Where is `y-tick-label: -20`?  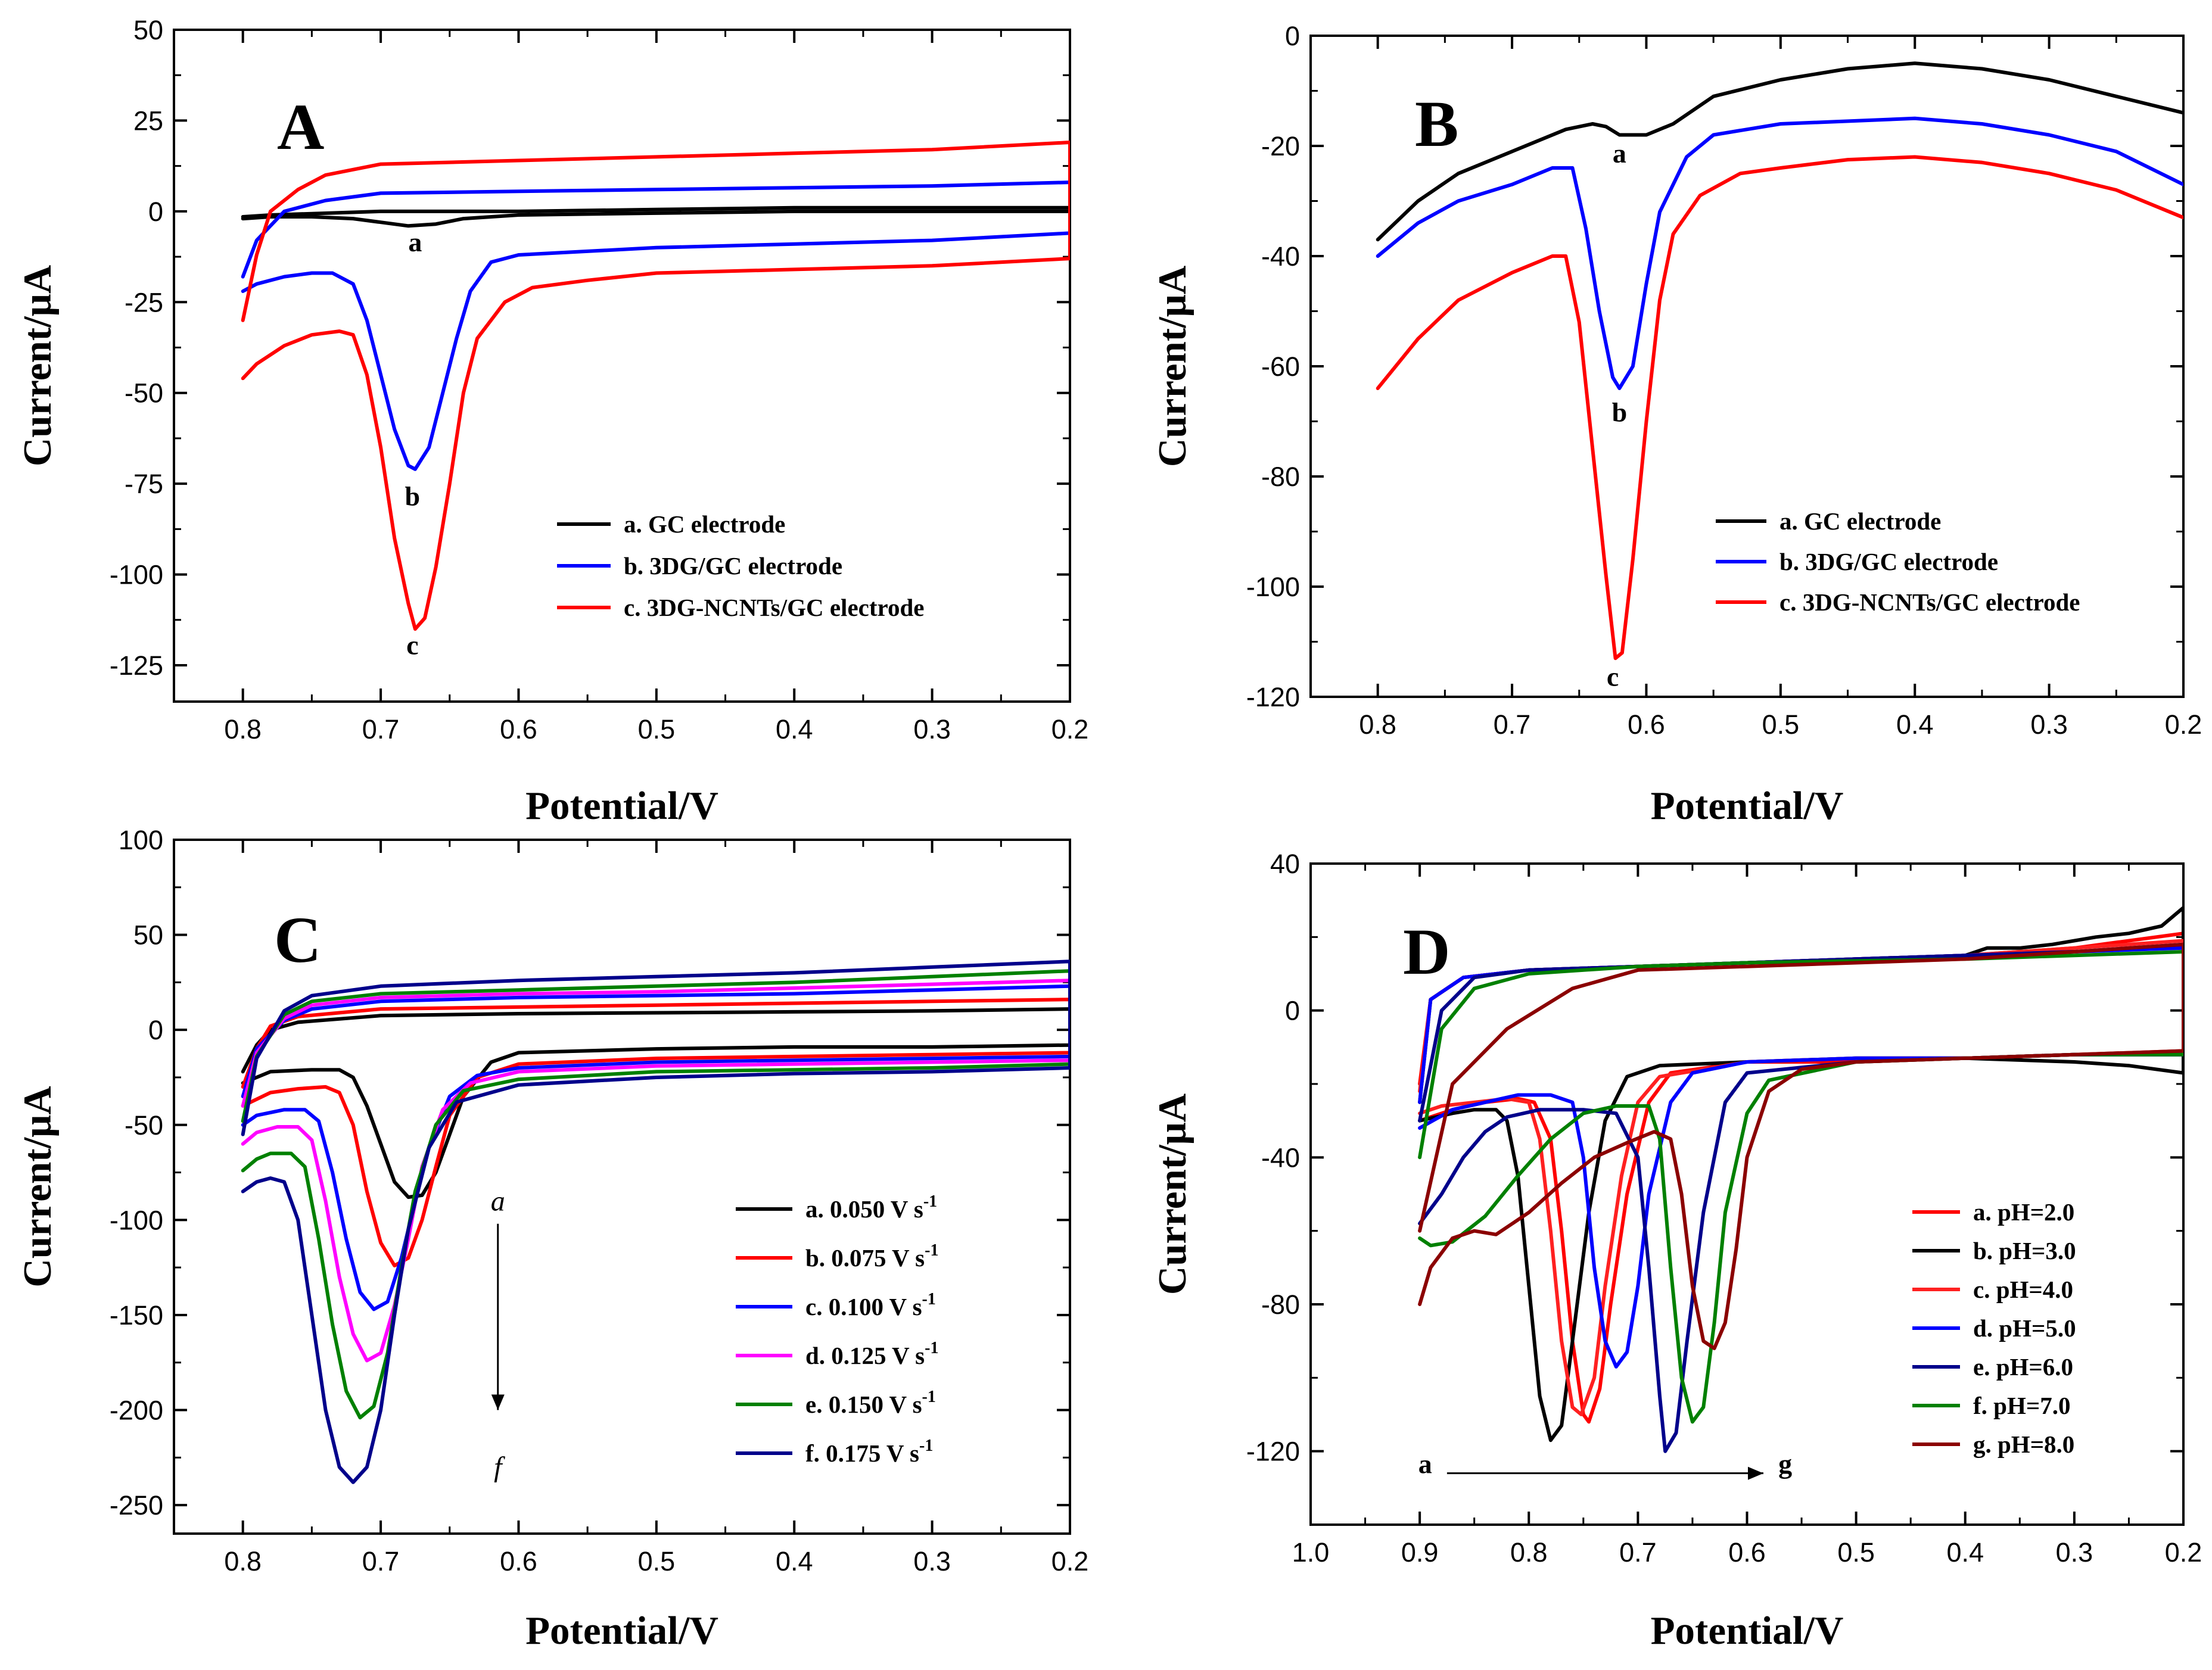 y-tick-label: -20 is located at coordinates (1280, 146).